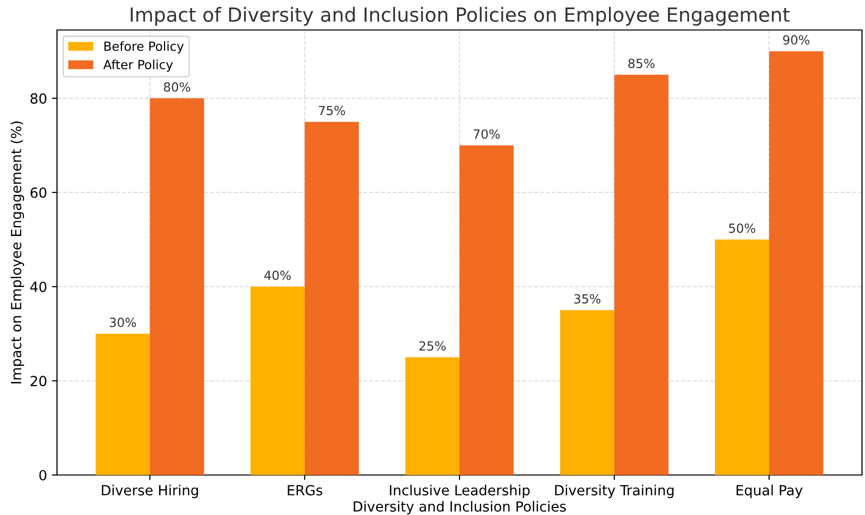 This screenshot has height=515, width=865. I want to click on data-label: 40%, so click(277, 275).